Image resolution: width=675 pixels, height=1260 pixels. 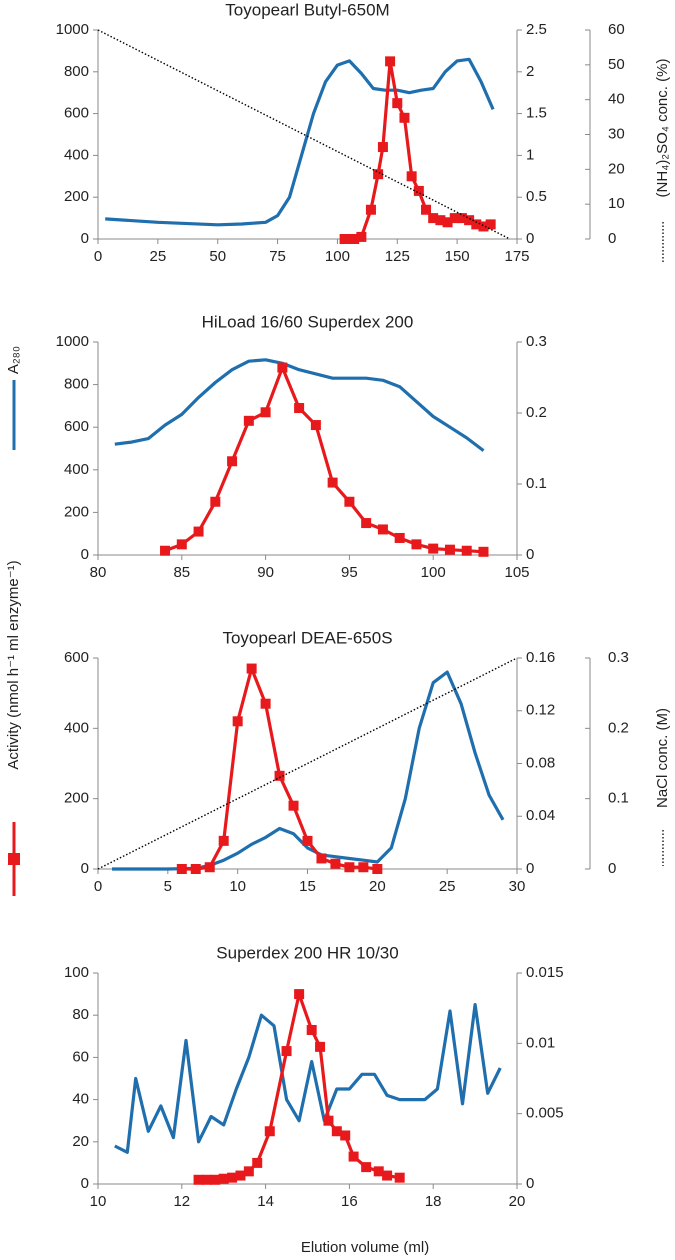 I want to click on y2-tick-label: 0.12, so click(x=540, y=710).